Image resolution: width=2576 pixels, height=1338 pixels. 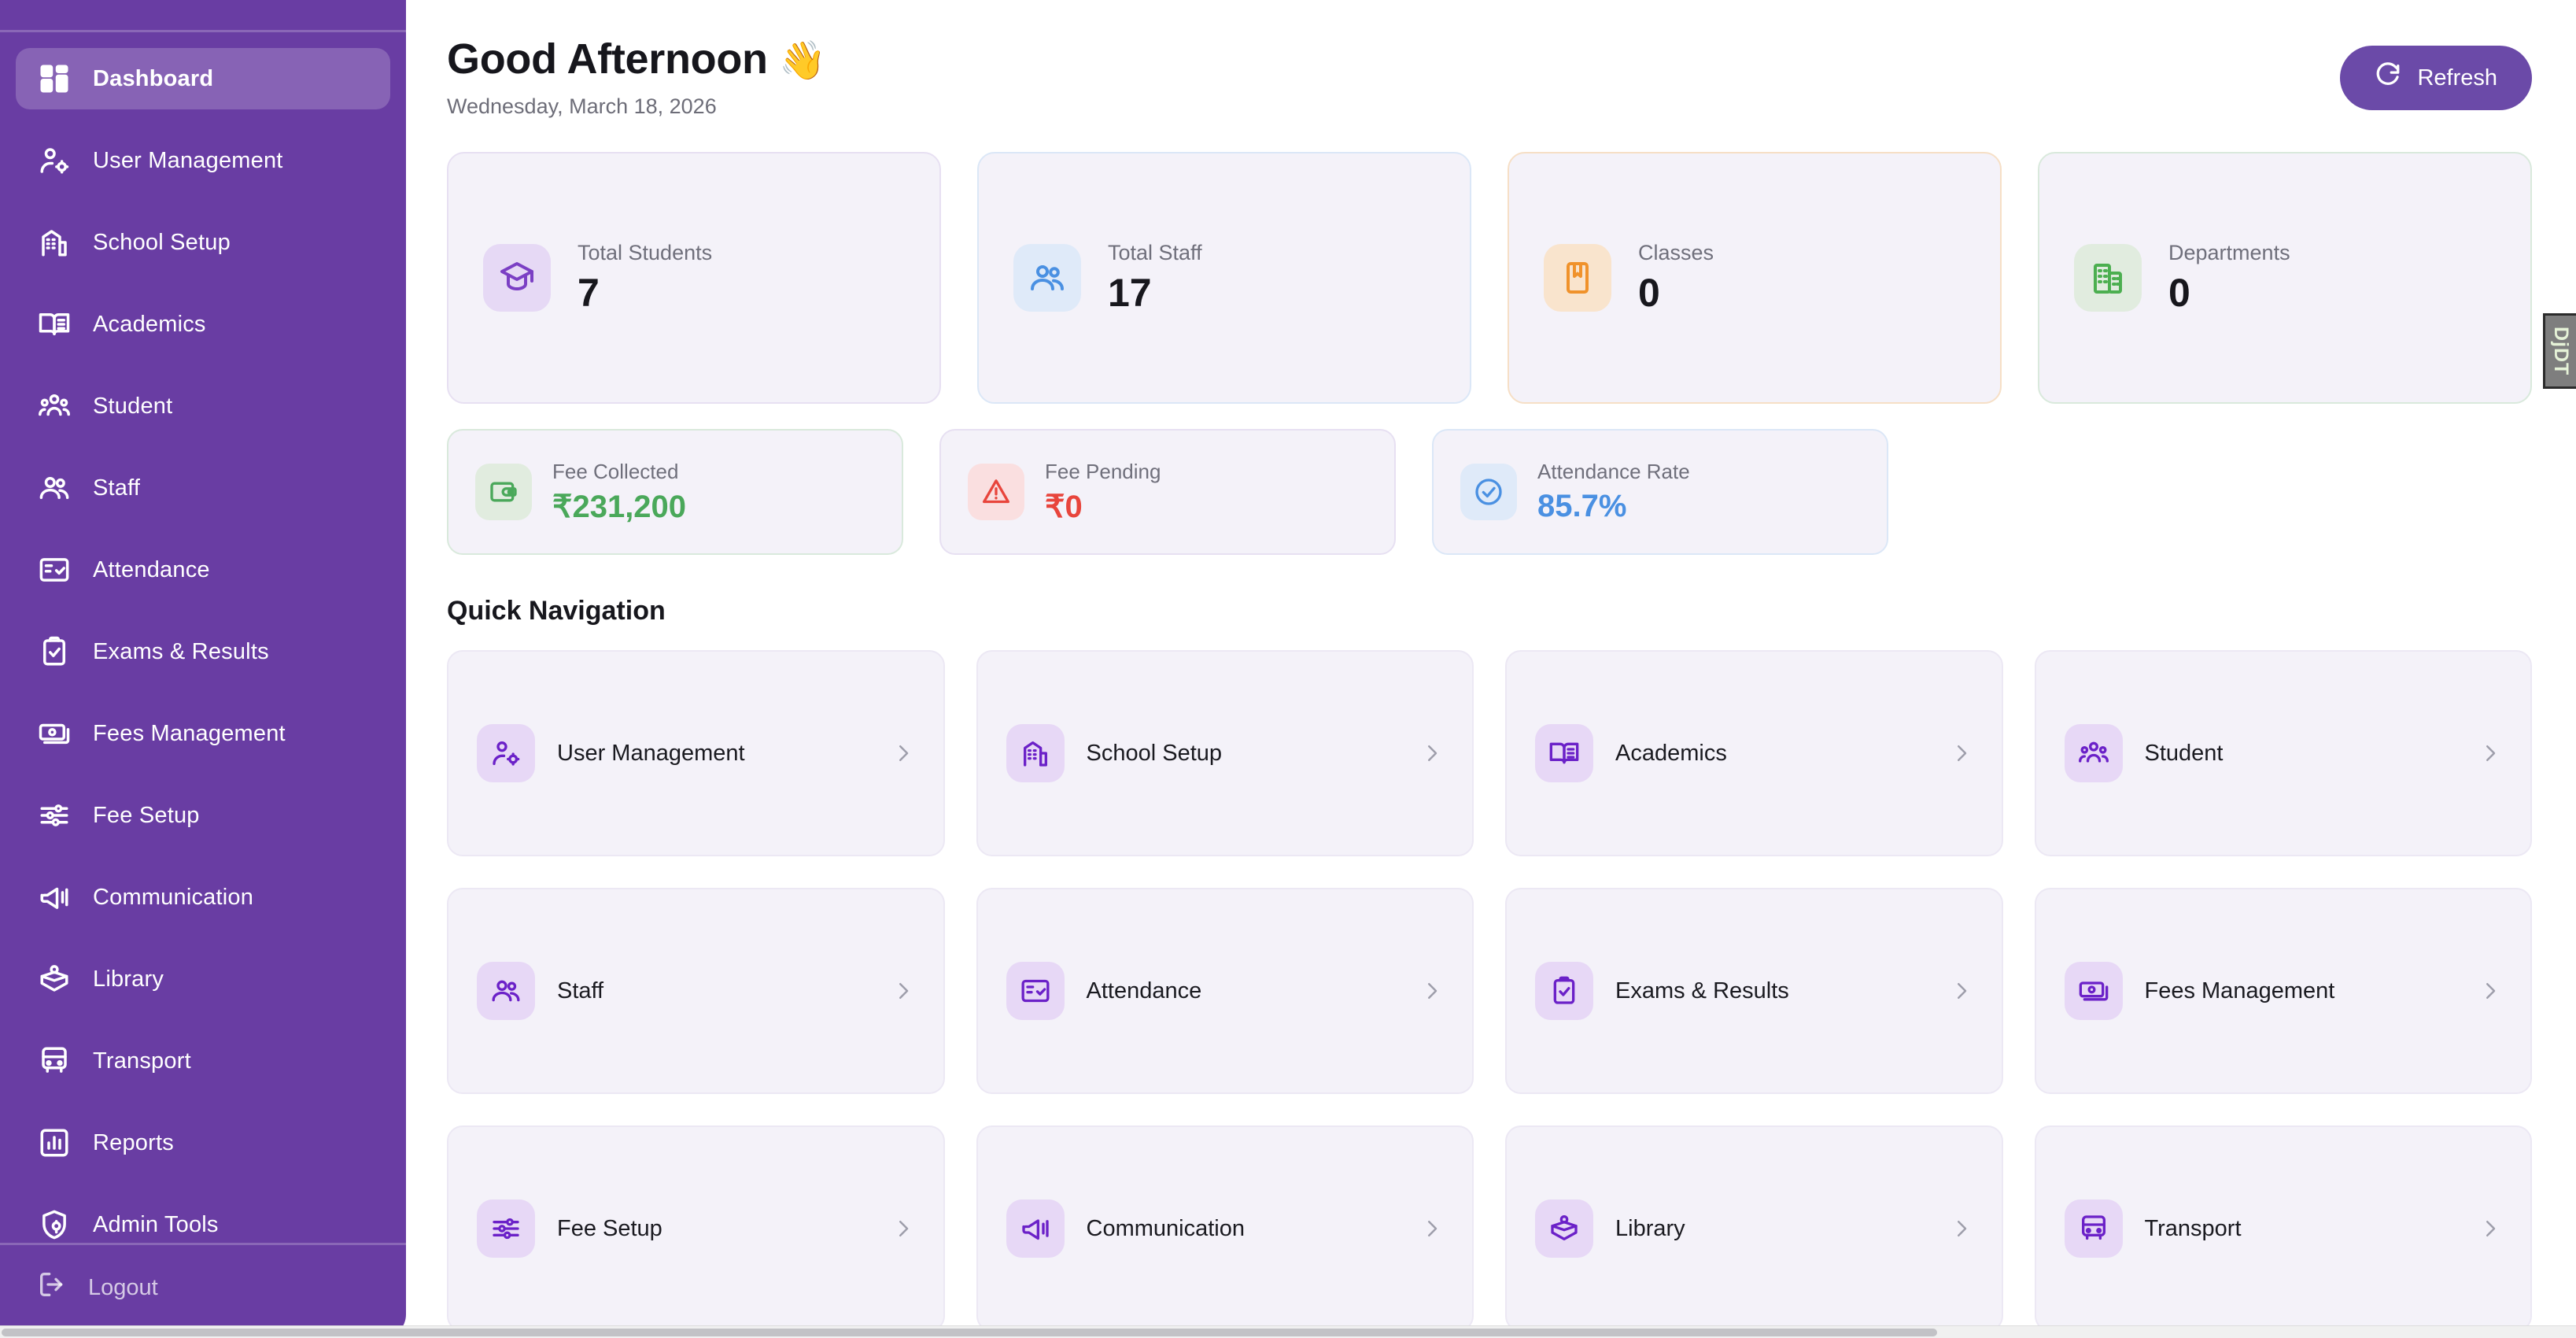 I want to click on sidebar-item-student: Student, so click(x=203, y=406).